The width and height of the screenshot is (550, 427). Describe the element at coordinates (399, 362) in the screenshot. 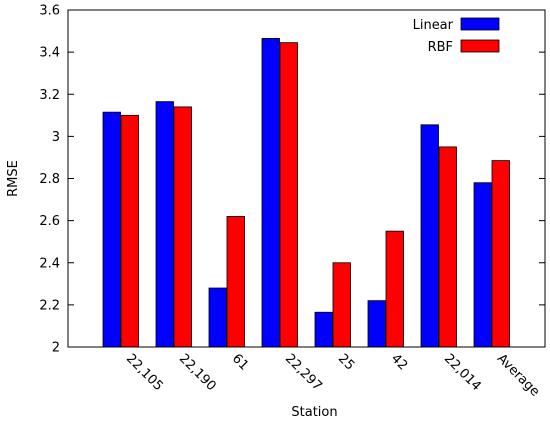

I see `x-tick-label: 42` at that location.